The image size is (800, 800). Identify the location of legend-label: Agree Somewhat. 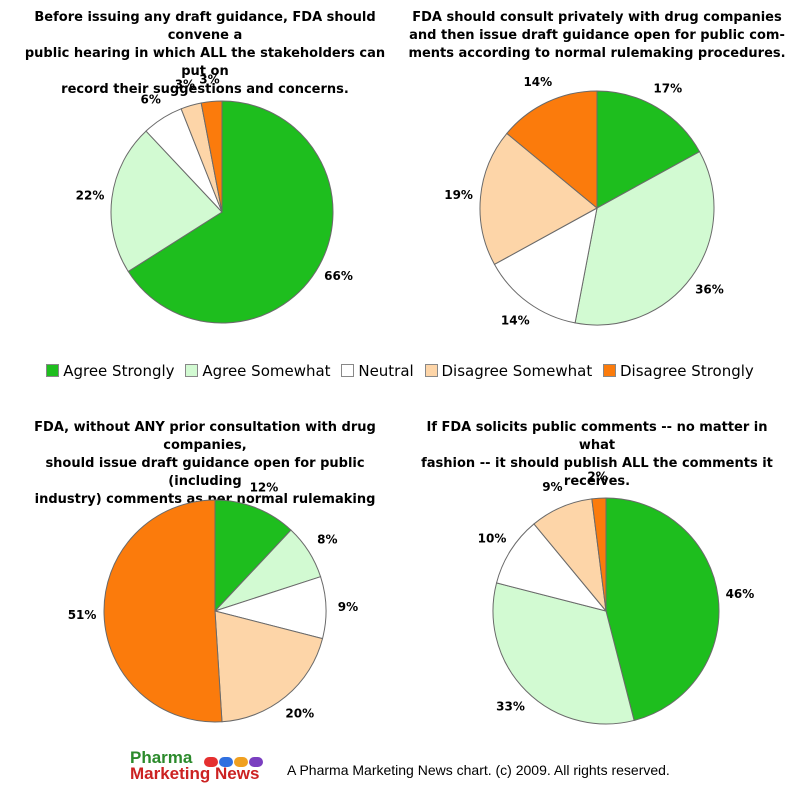
(266, 371).